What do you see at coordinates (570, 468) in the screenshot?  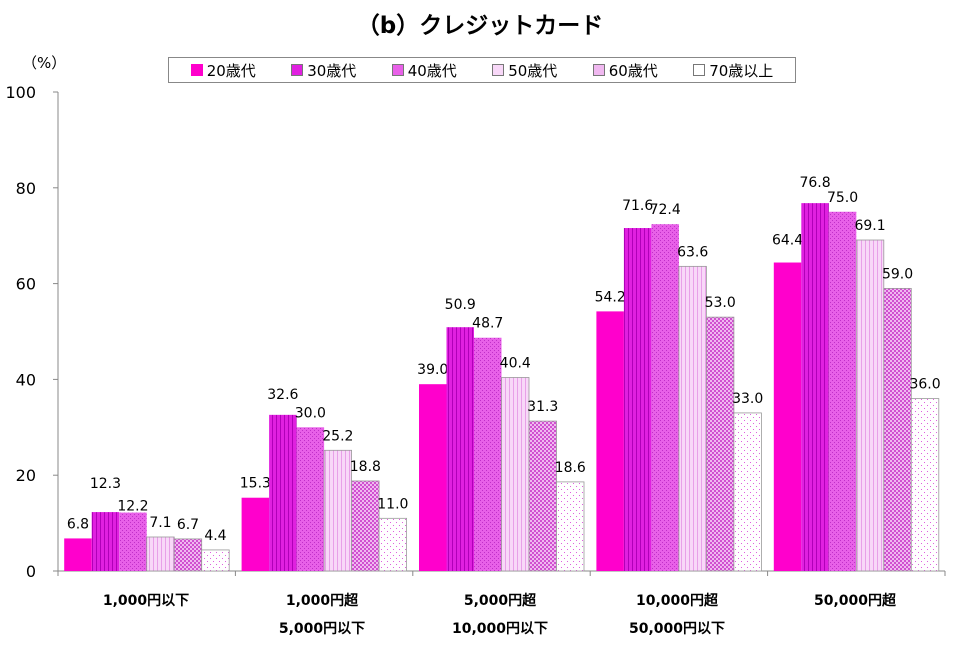 I see `data-label-2-5: 18.6` at bounding box center [570, 468].